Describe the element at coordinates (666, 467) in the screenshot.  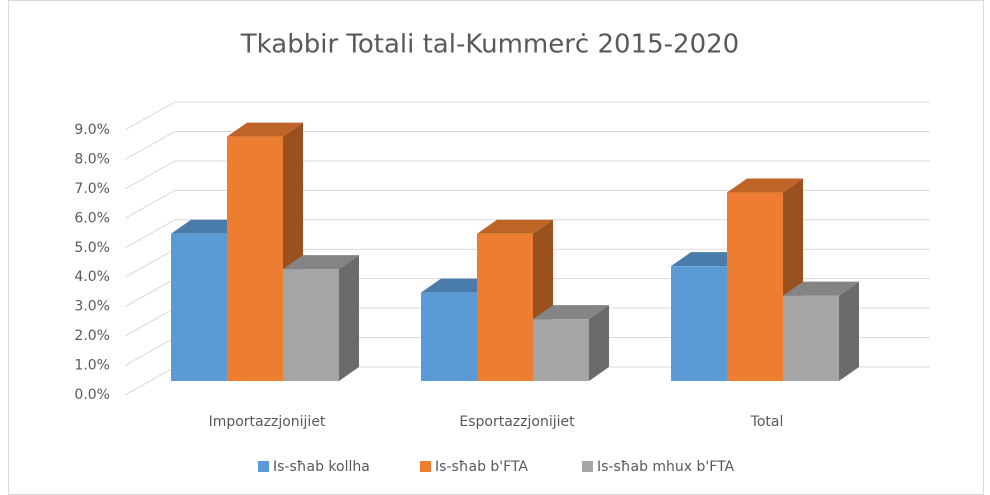
I see `legend-label: Is-sħab mhux b'FTA` at that location.